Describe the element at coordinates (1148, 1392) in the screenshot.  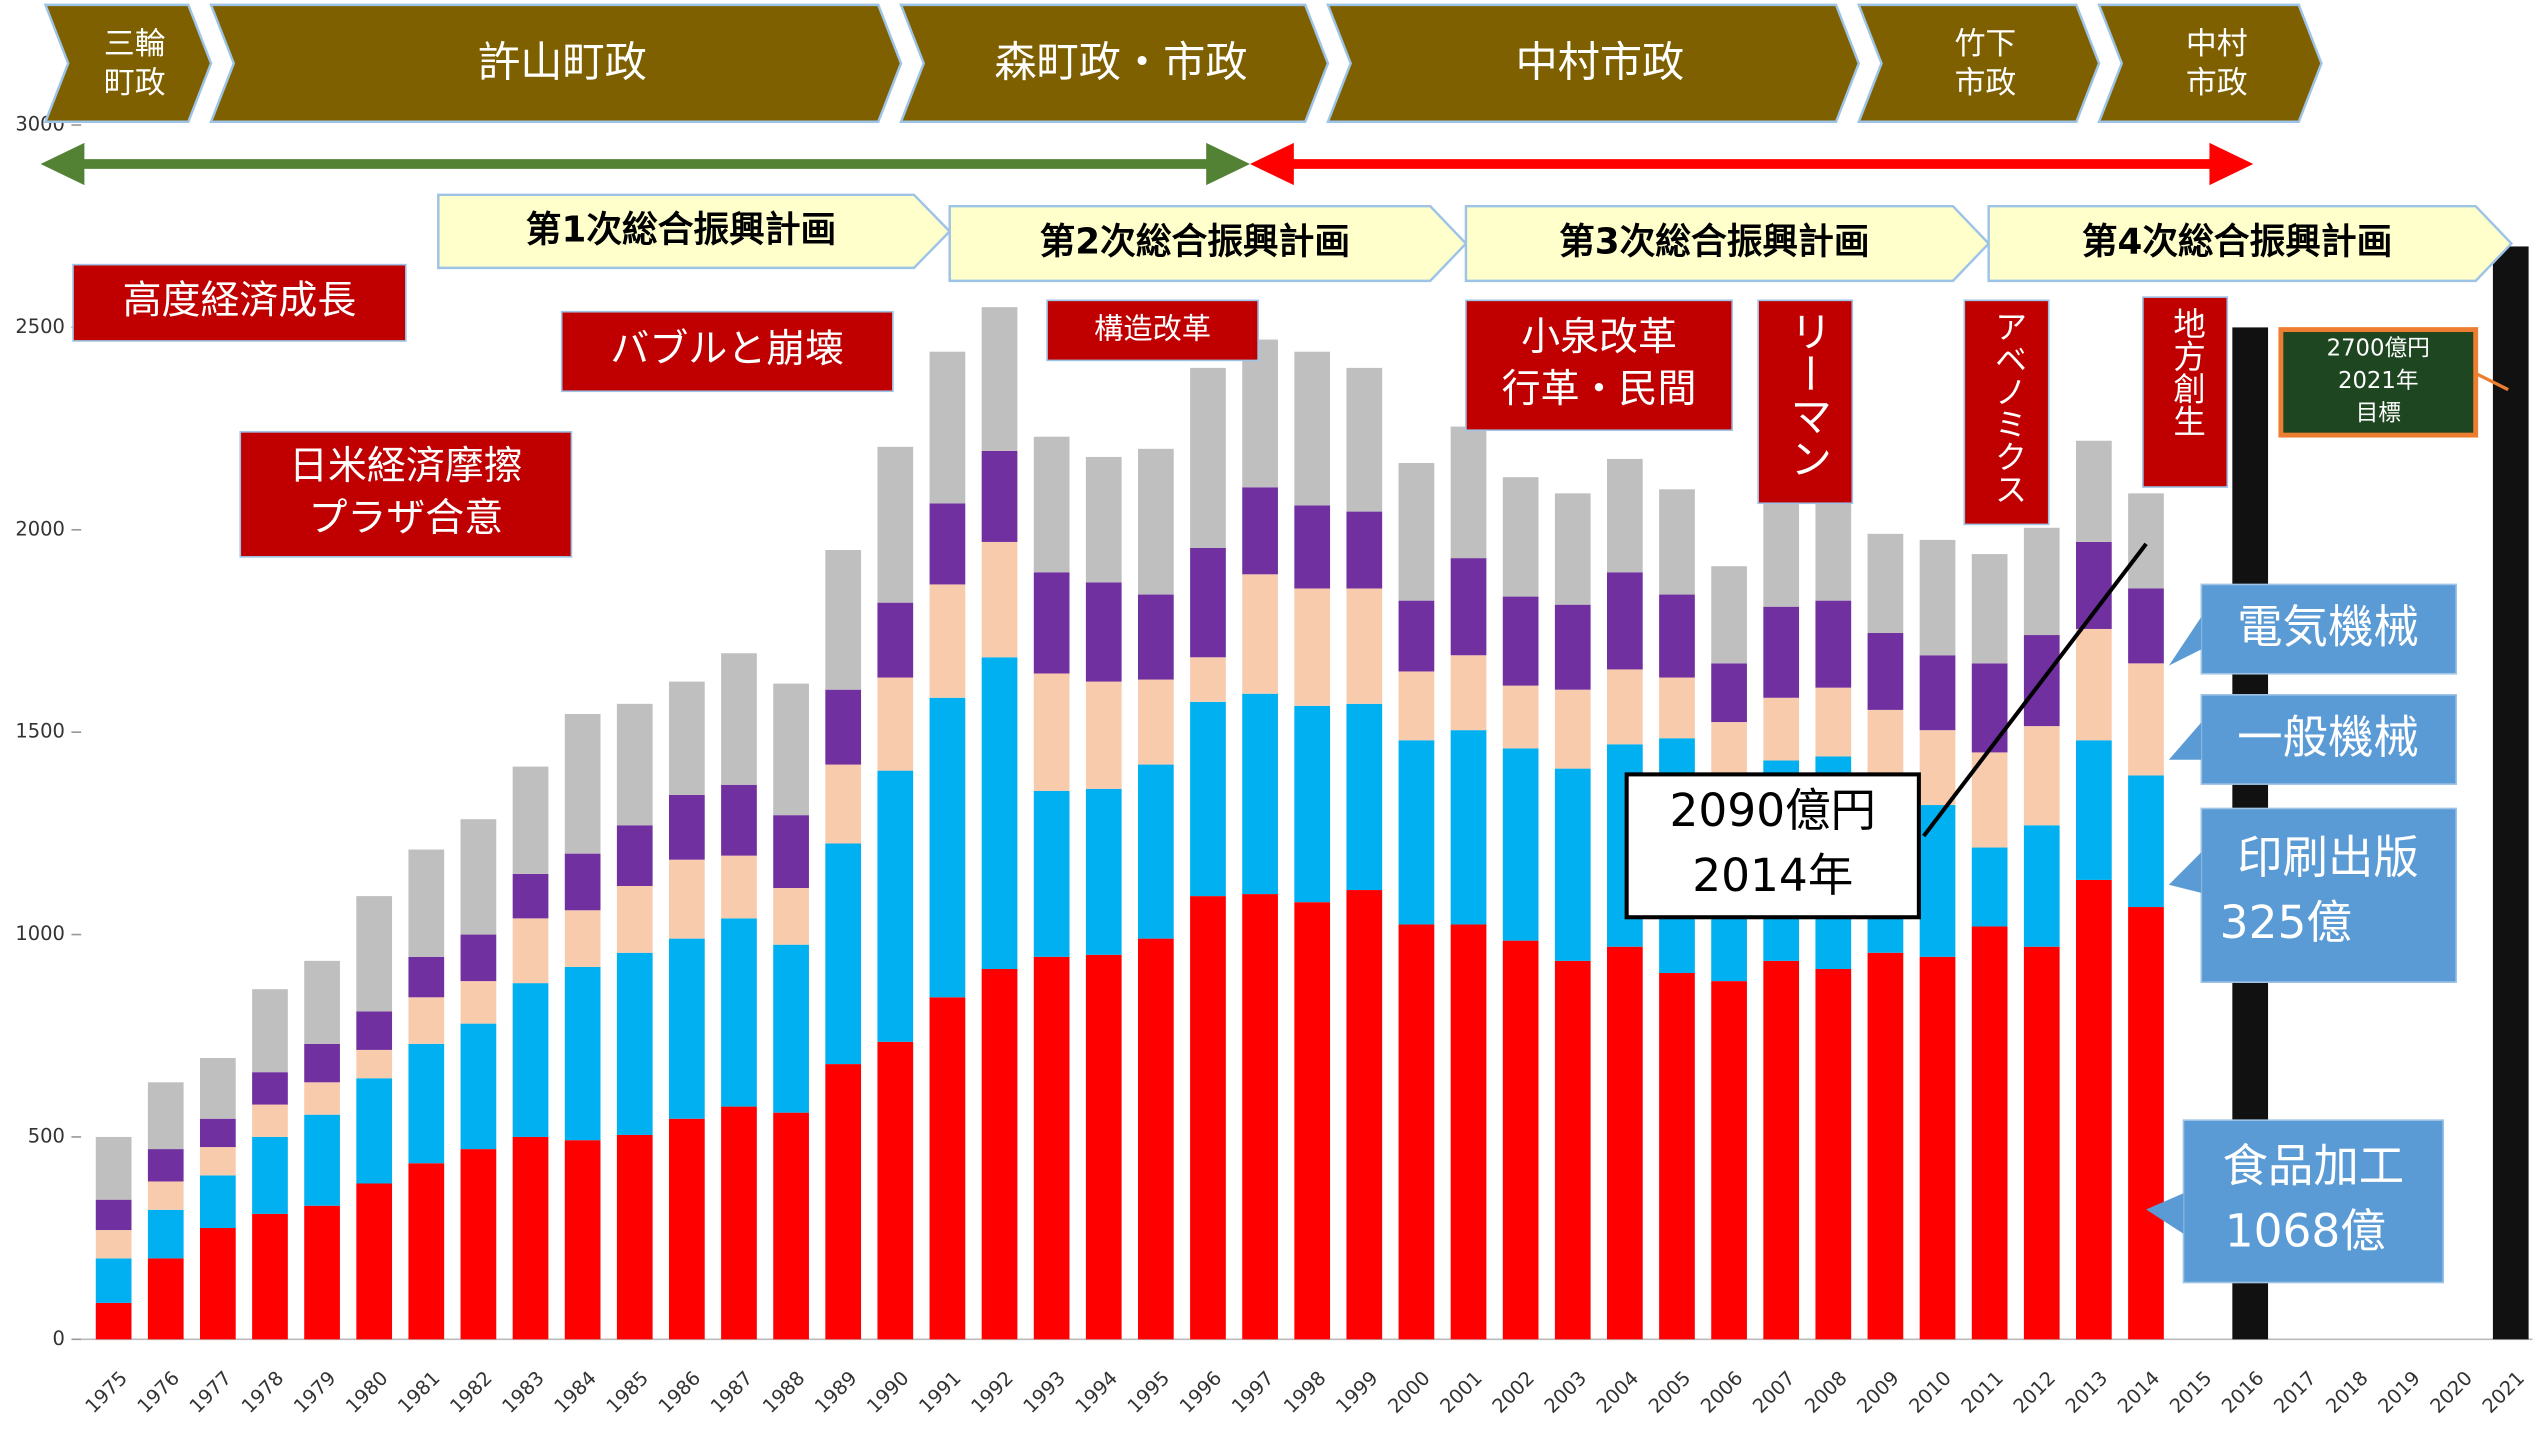
I see `x-tick-label: 1995` at that location.